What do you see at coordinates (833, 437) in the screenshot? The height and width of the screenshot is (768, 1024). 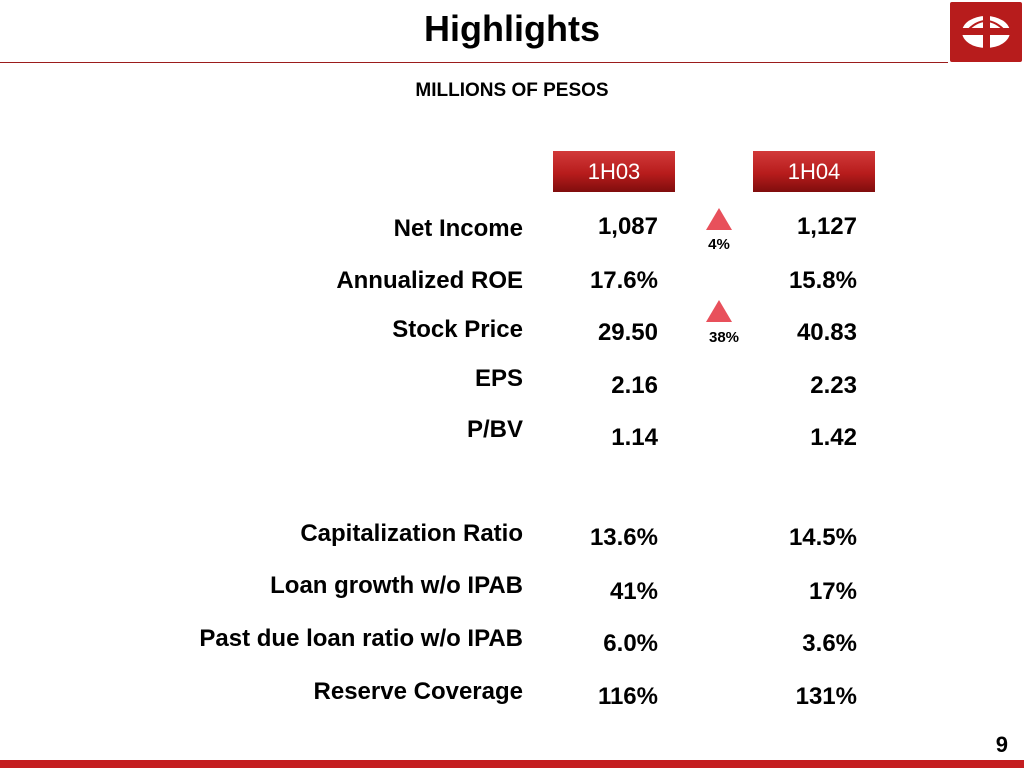 I see `value-1h04-pbv: 1.42` at bounding box center [833, 437].